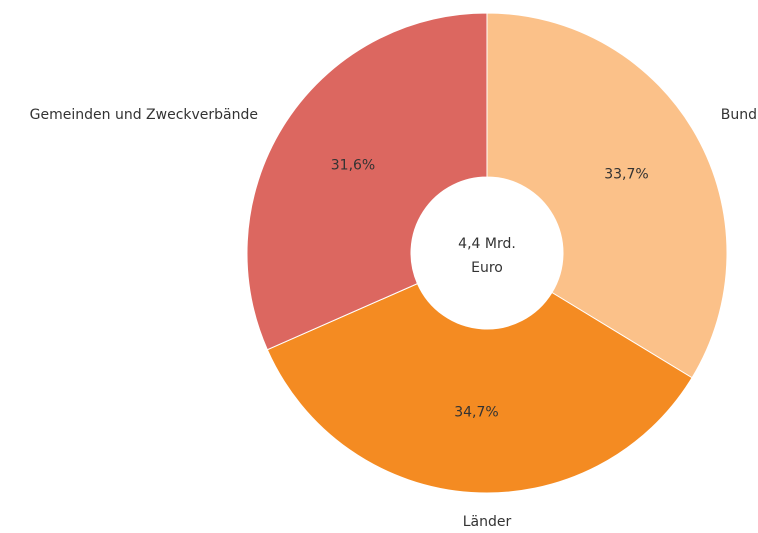 The width and height of the screenshot is (758, 533). What do you see at coordinates (739, 115) in the screenshot?
I see `category-label: Bund` at bounding box center [739, 115].